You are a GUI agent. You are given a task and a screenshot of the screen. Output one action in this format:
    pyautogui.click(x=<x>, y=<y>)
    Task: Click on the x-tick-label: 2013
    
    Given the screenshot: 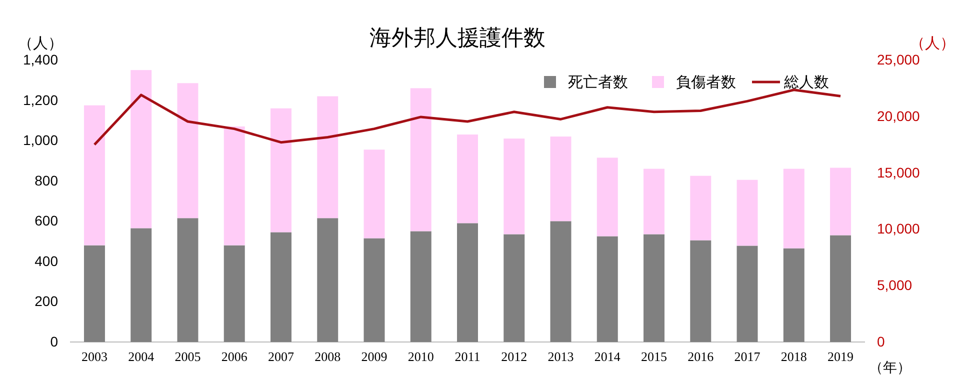 What is the action you would take?
    pyautogui.click(x=561, y=356)
    